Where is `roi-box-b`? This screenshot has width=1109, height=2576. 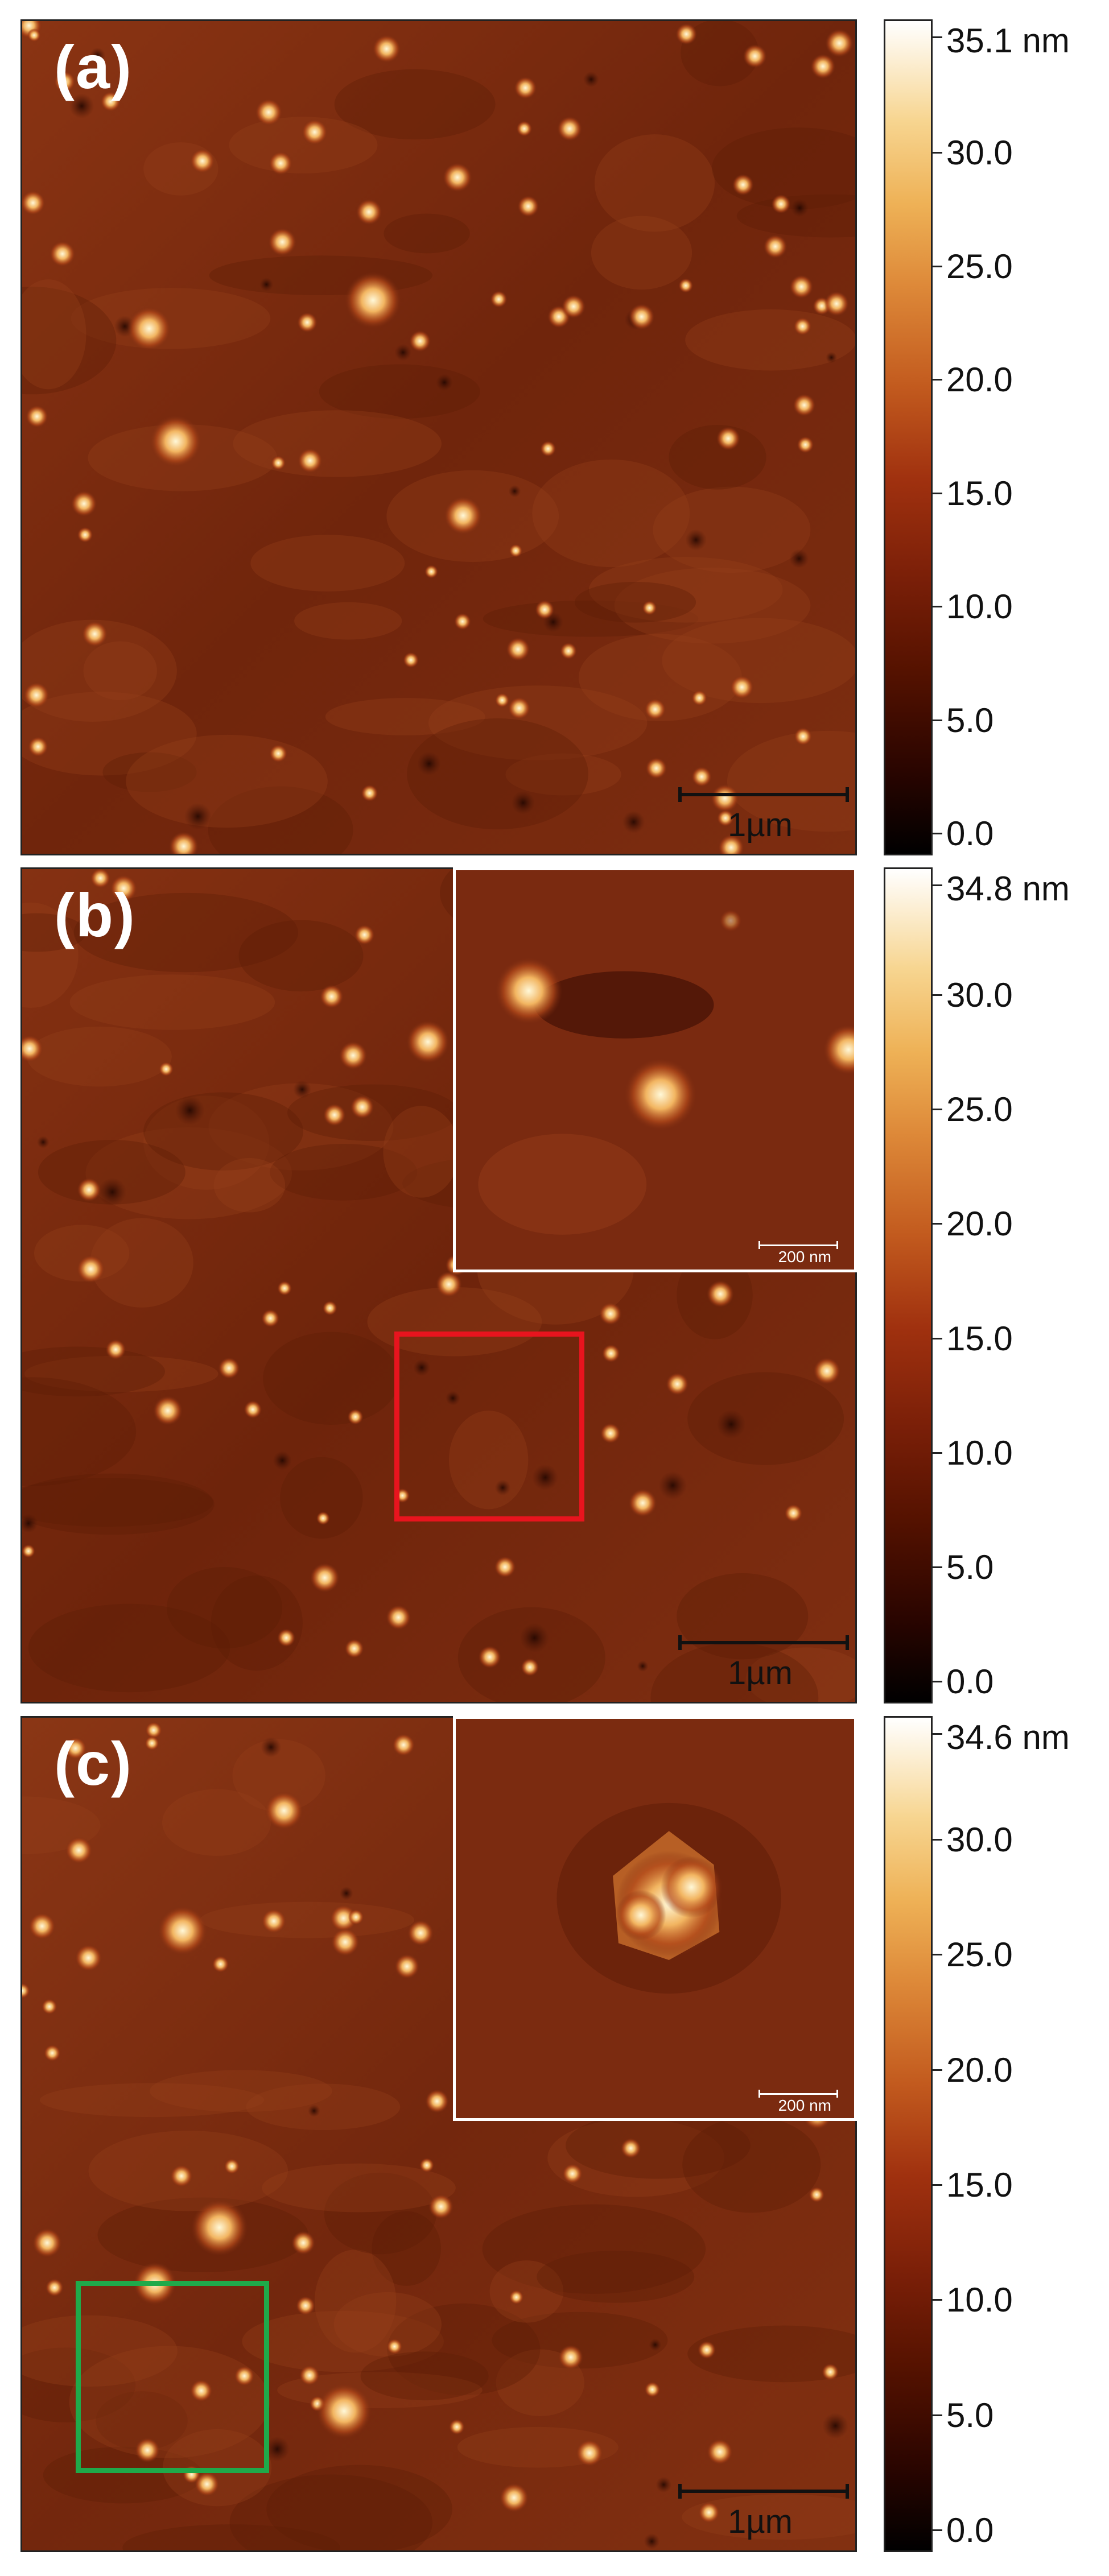 roi-box-b is located at coordinates (489, 1426).